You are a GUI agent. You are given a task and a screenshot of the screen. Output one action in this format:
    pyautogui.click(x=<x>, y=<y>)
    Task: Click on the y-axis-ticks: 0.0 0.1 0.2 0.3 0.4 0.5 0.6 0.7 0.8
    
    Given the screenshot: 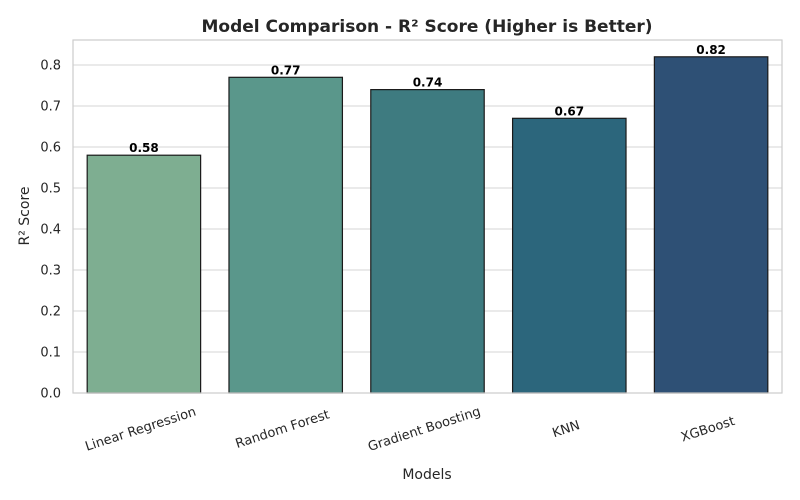 What is the action you would take?
    pyautogui.click(x=50, y=230)
    